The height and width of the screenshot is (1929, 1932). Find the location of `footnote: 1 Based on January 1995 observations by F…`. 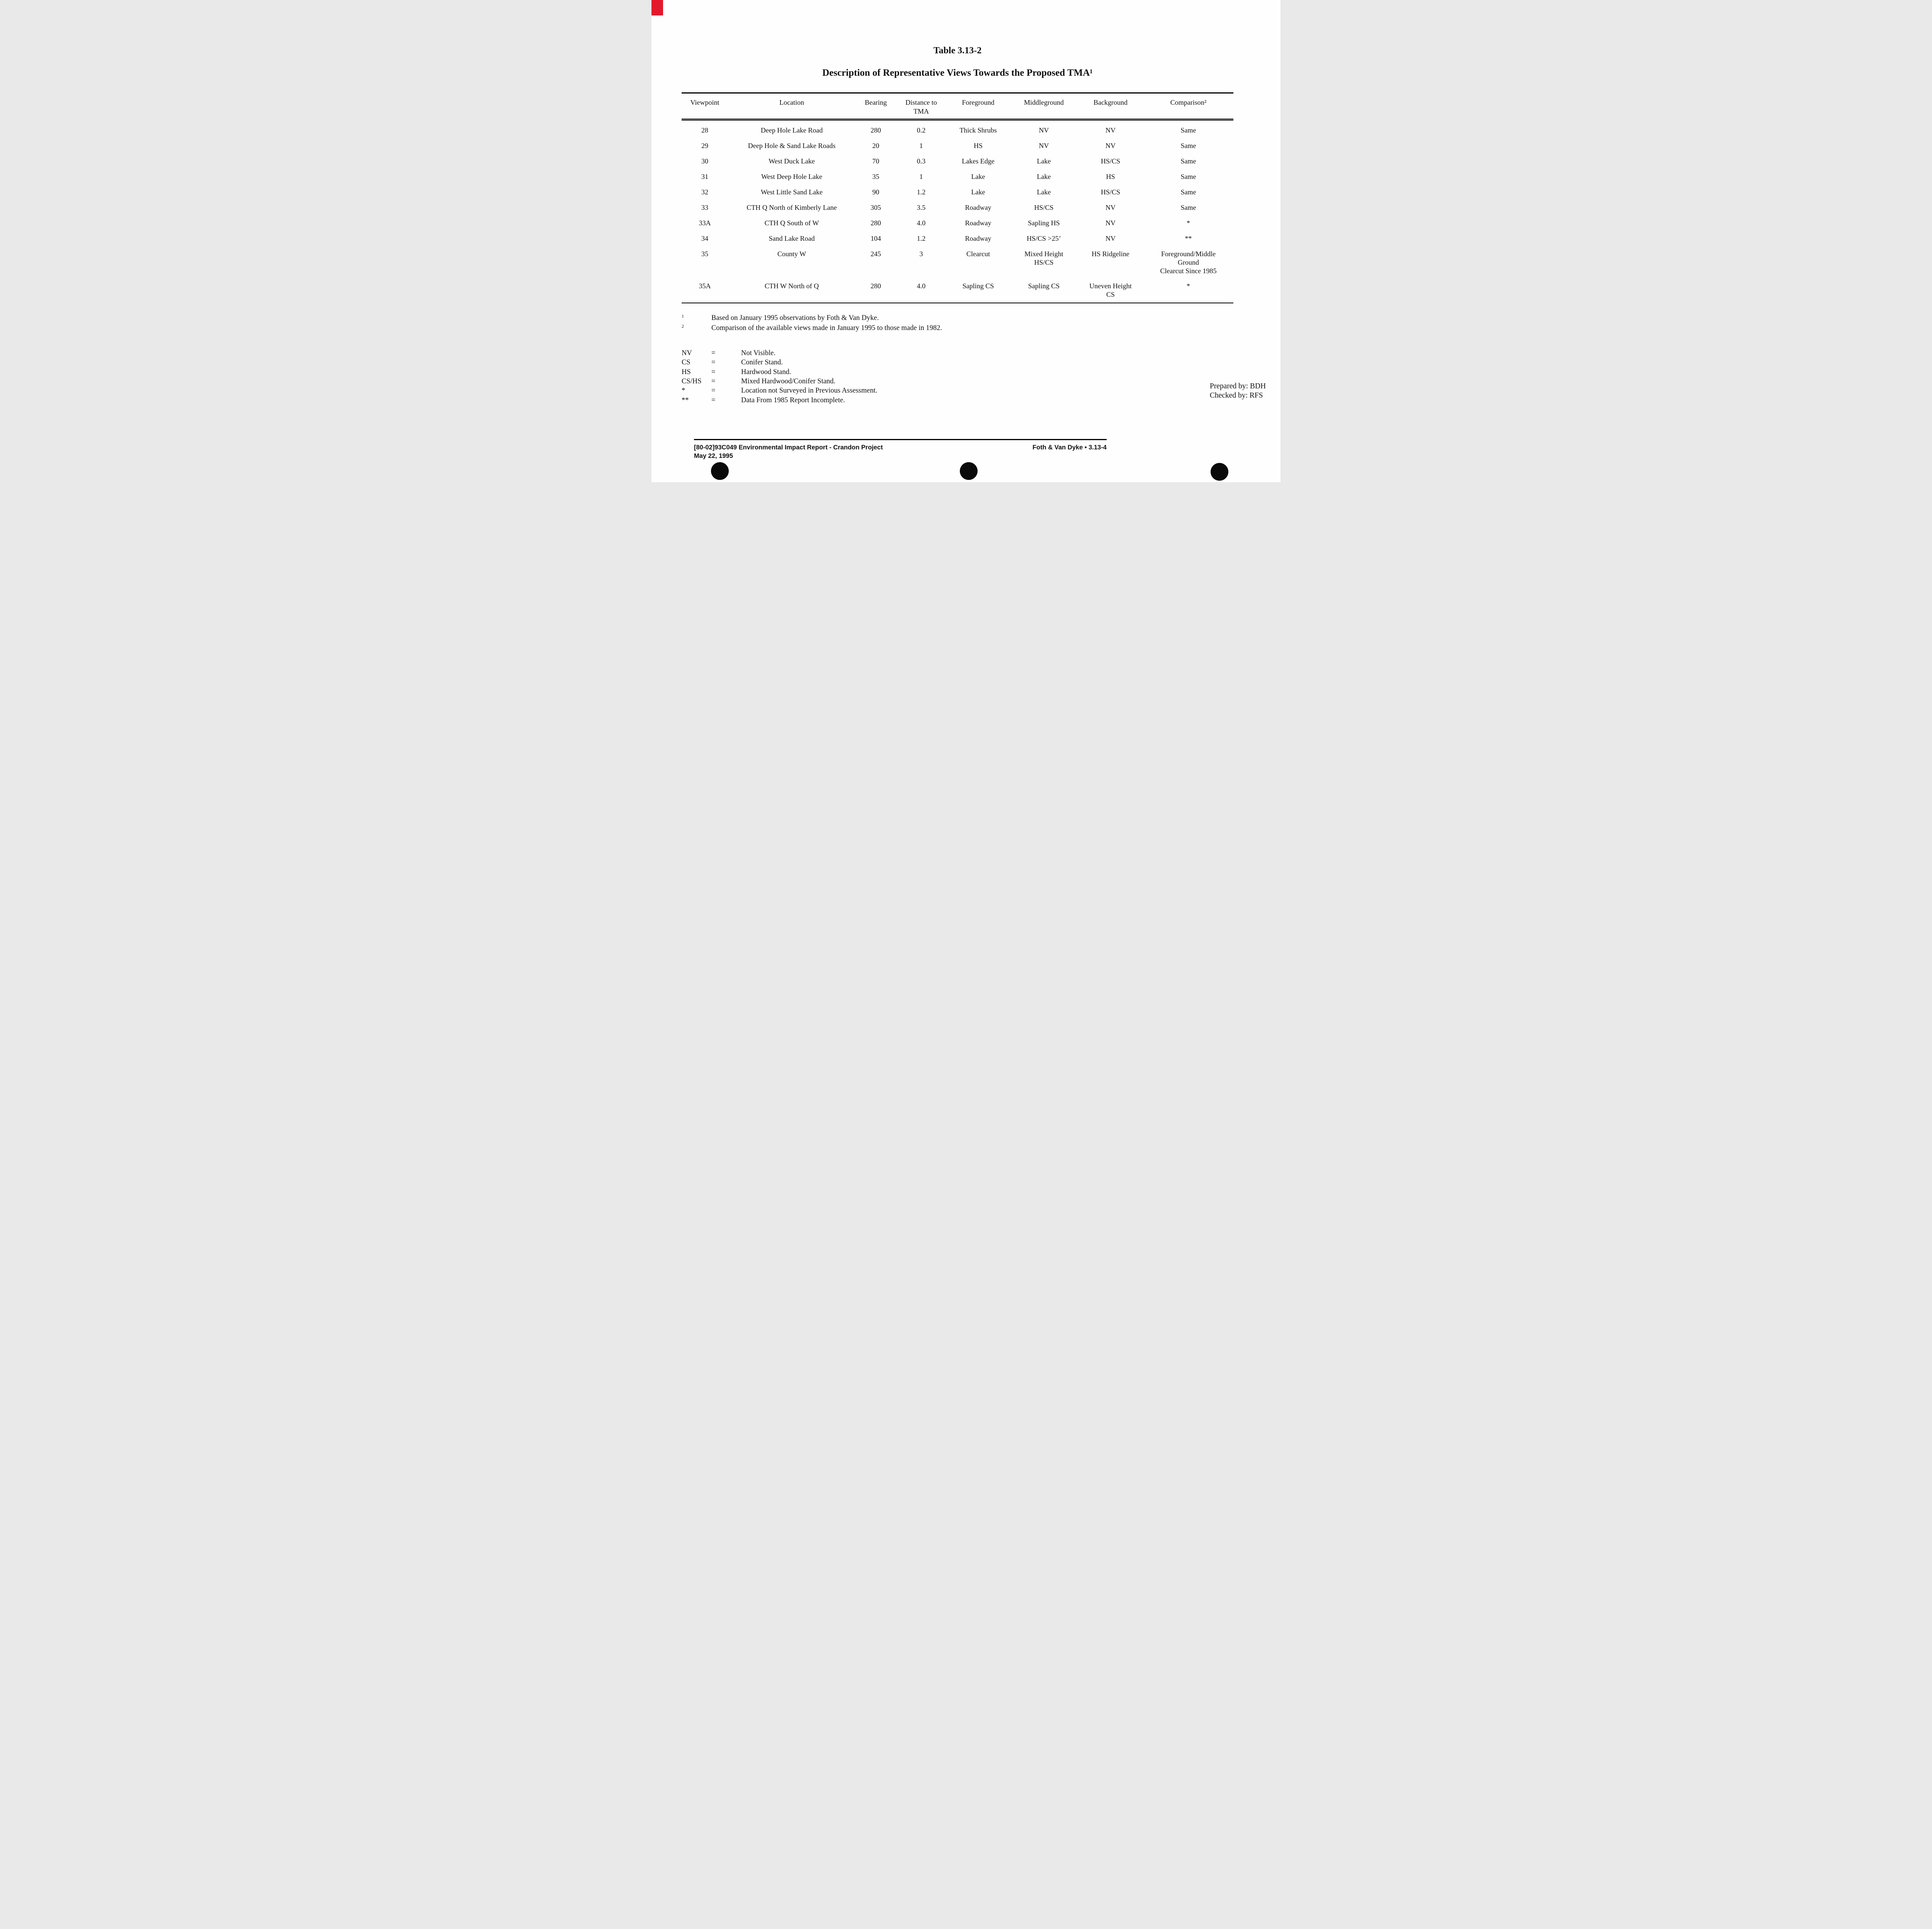

footnote: 1 Based on January 1995 observations by F… is located at coordinates (982, 318).